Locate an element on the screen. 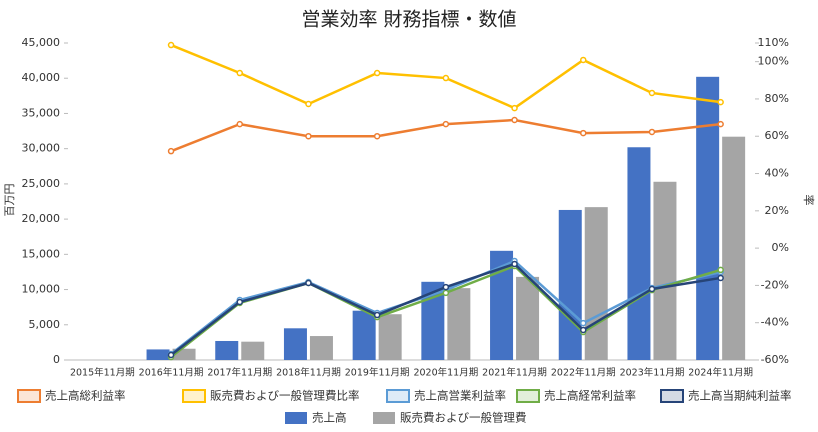  y-tick-label: 20,000 is located at coordinates (41, 218).